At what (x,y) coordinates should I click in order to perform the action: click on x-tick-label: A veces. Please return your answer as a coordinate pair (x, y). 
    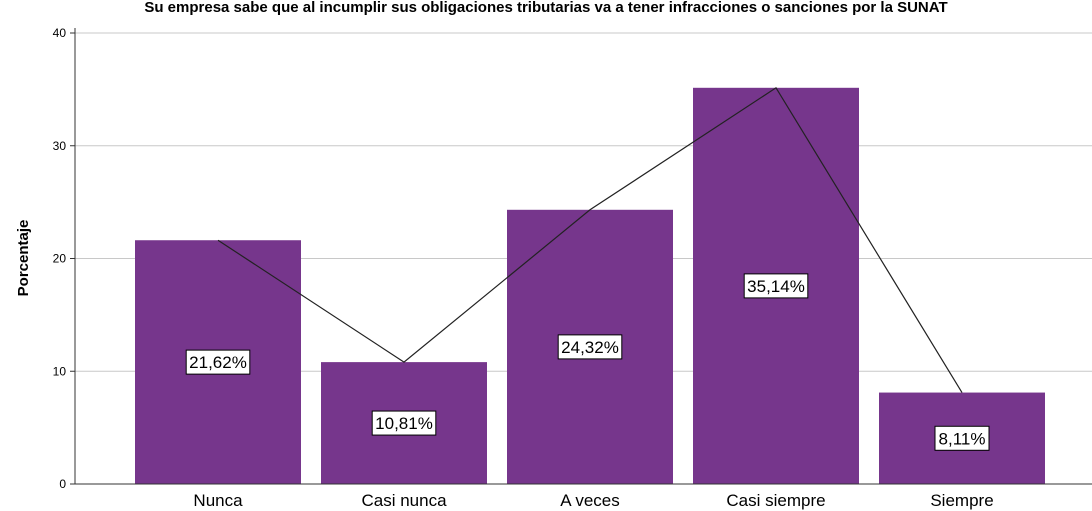
    Looking at the image, I should click on (590, 500).